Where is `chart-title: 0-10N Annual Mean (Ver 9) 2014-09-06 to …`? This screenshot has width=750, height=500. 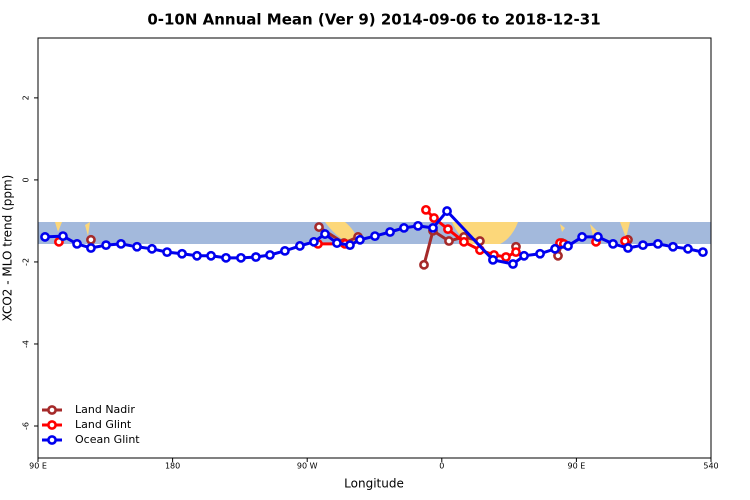 chart-title: 0-10N Annual Mean (Ver 9) 2014-09-06 to … is located at coordinates (373, 20).